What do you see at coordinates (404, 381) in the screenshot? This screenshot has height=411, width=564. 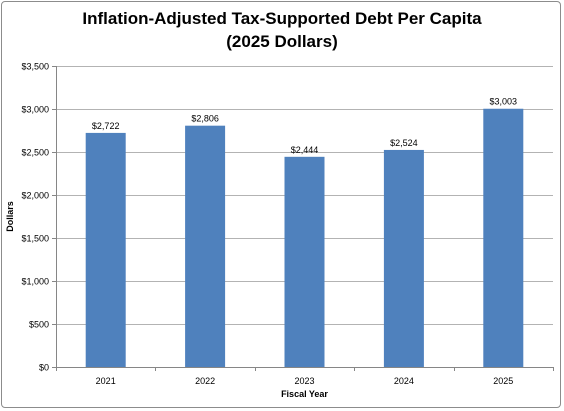 I see `x-tick-label: 2024` at bounding box center [404, 381].